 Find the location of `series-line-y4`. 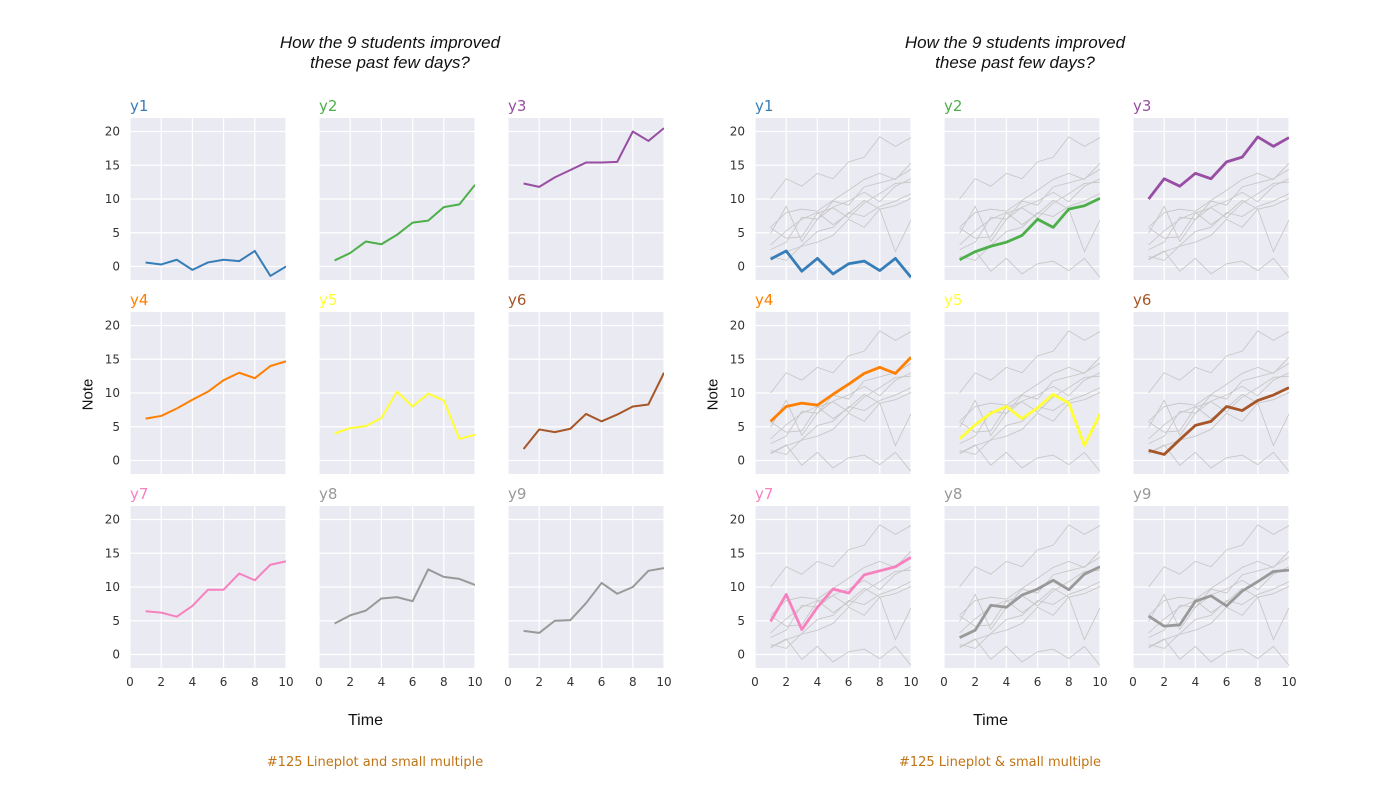

series-line-y4 is located at coordinates (840, 389).